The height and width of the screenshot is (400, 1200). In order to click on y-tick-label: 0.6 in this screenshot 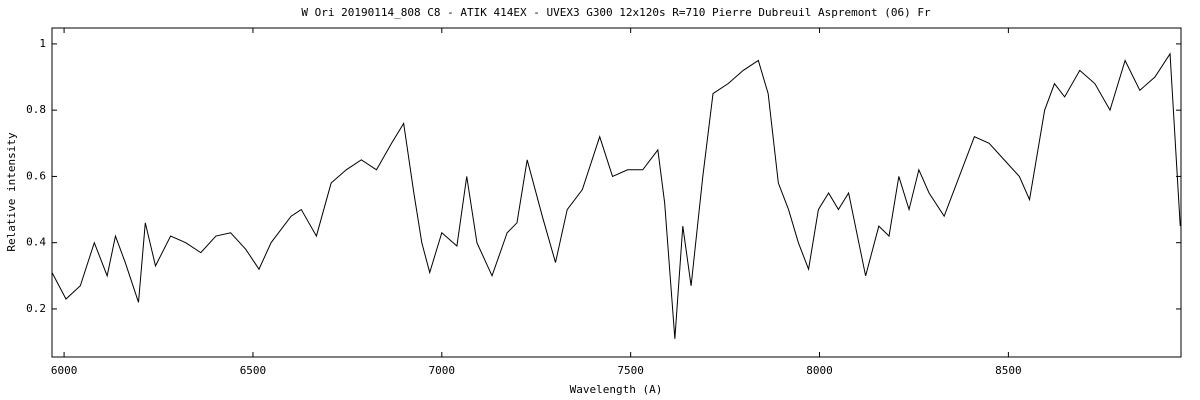, I will do `click(36, 175)`.